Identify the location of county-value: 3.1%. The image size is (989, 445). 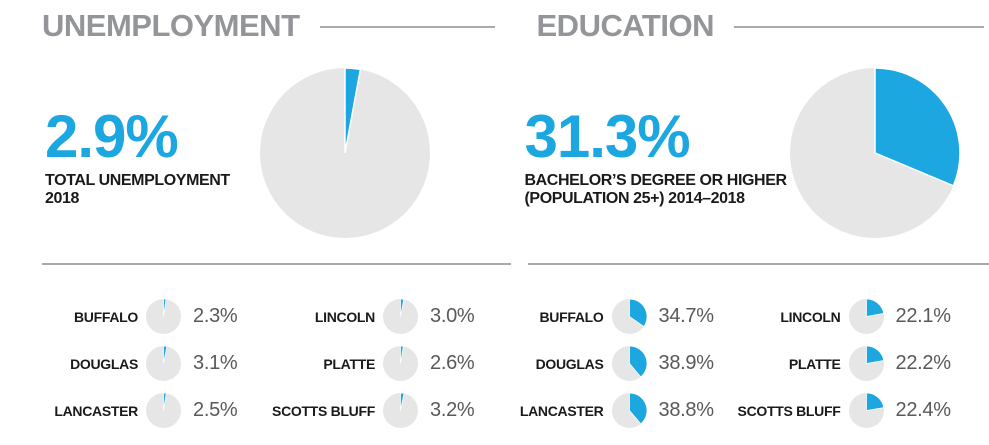
(215, 363).